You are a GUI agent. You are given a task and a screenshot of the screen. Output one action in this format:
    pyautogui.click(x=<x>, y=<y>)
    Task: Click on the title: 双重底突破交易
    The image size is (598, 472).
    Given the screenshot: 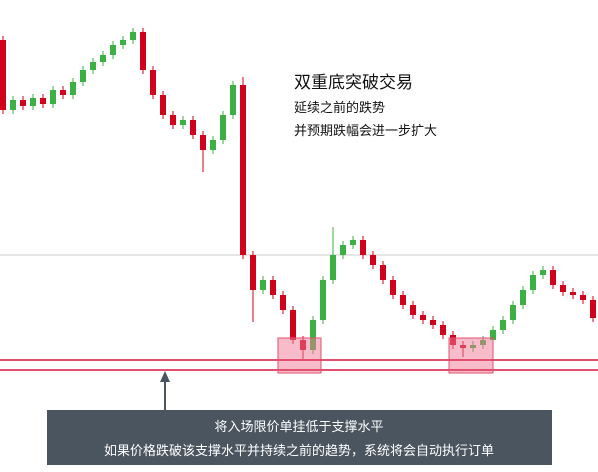 What is the action you would take?
    pyautogui.click(x=353, y=83)
    